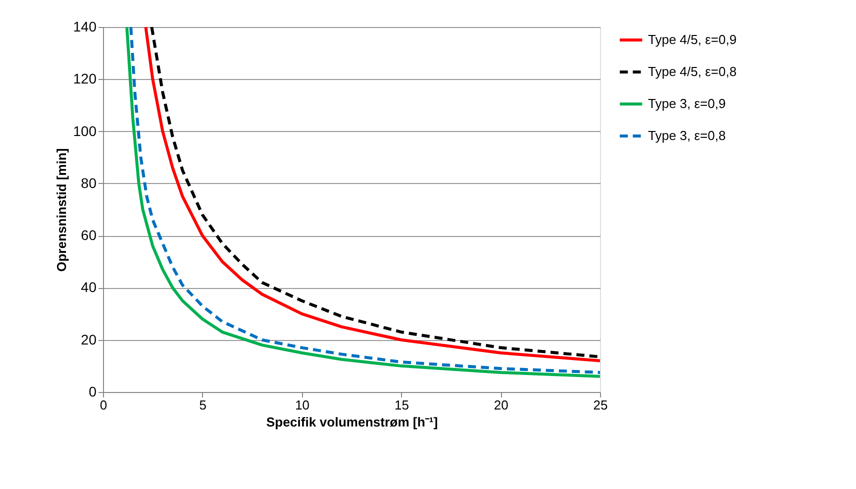 The image size is (856, 489). Describe the element at coordinates (92, 392) in the screenshot. I see `y-tick-label: 0` at that location.